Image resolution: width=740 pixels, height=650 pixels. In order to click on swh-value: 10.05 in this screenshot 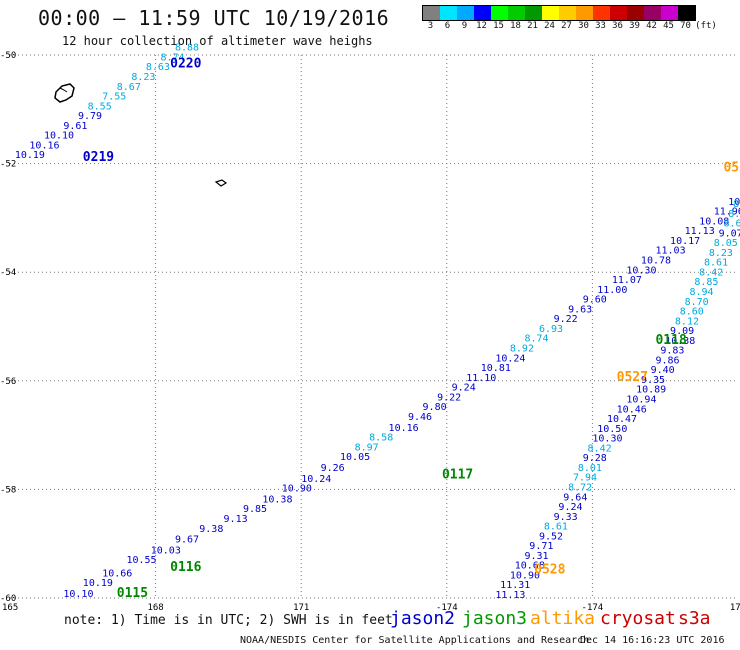, I will do `click(355, 457)`.